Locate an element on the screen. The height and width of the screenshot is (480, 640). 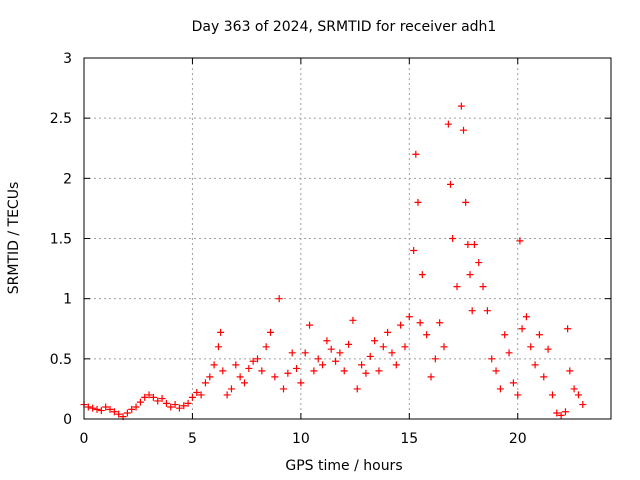
x-tick-label: 20 is located at coordinates (518, 439).